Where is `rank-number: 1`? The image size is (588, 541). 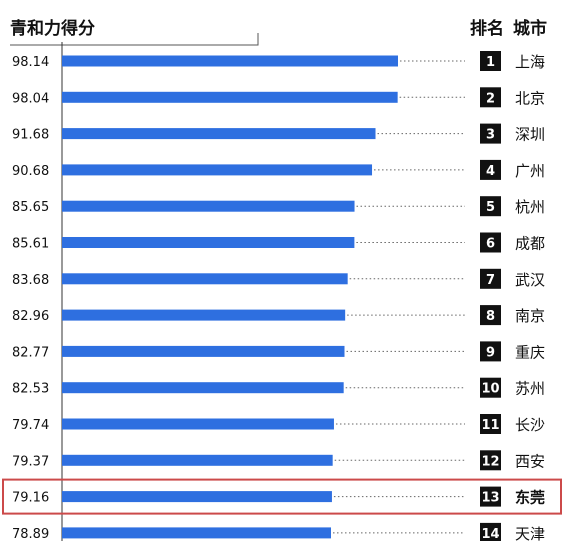
rank-number: 1 is located at coordinates (490, 62).